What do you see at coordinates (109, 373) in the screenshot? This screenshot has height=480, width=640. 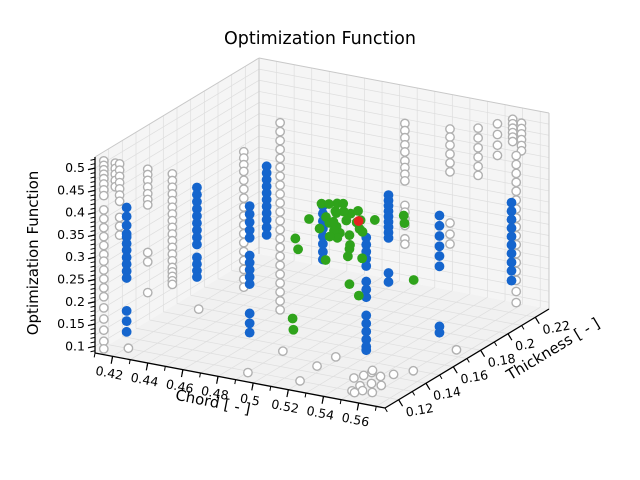 I see `svg-text: 0.42` at bounding box center [109, 373].